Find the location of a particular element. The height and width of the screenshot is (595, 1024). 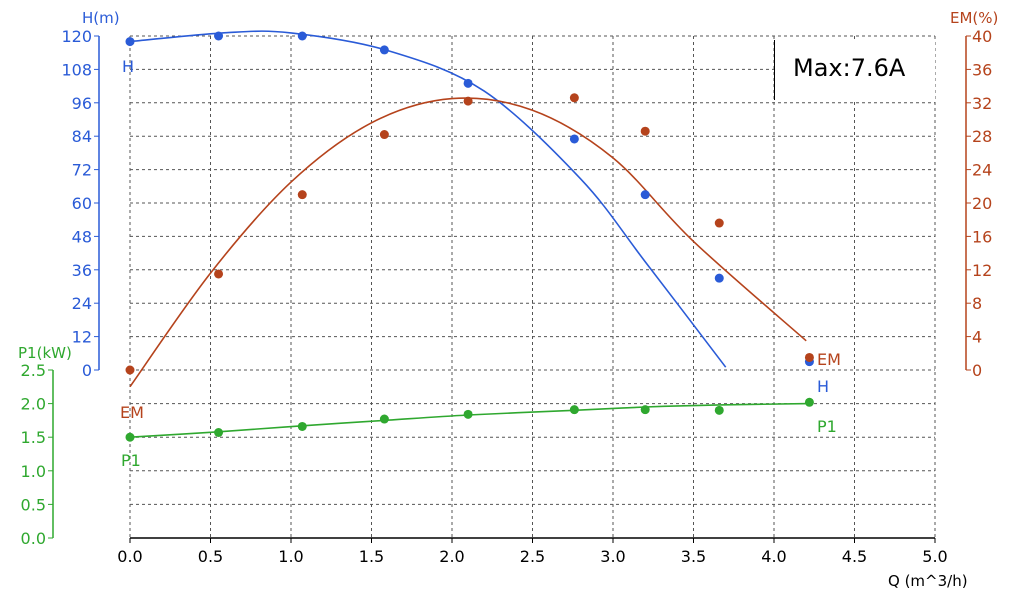

x-tick-label: 4.0 is located at coordinates (773, 556).